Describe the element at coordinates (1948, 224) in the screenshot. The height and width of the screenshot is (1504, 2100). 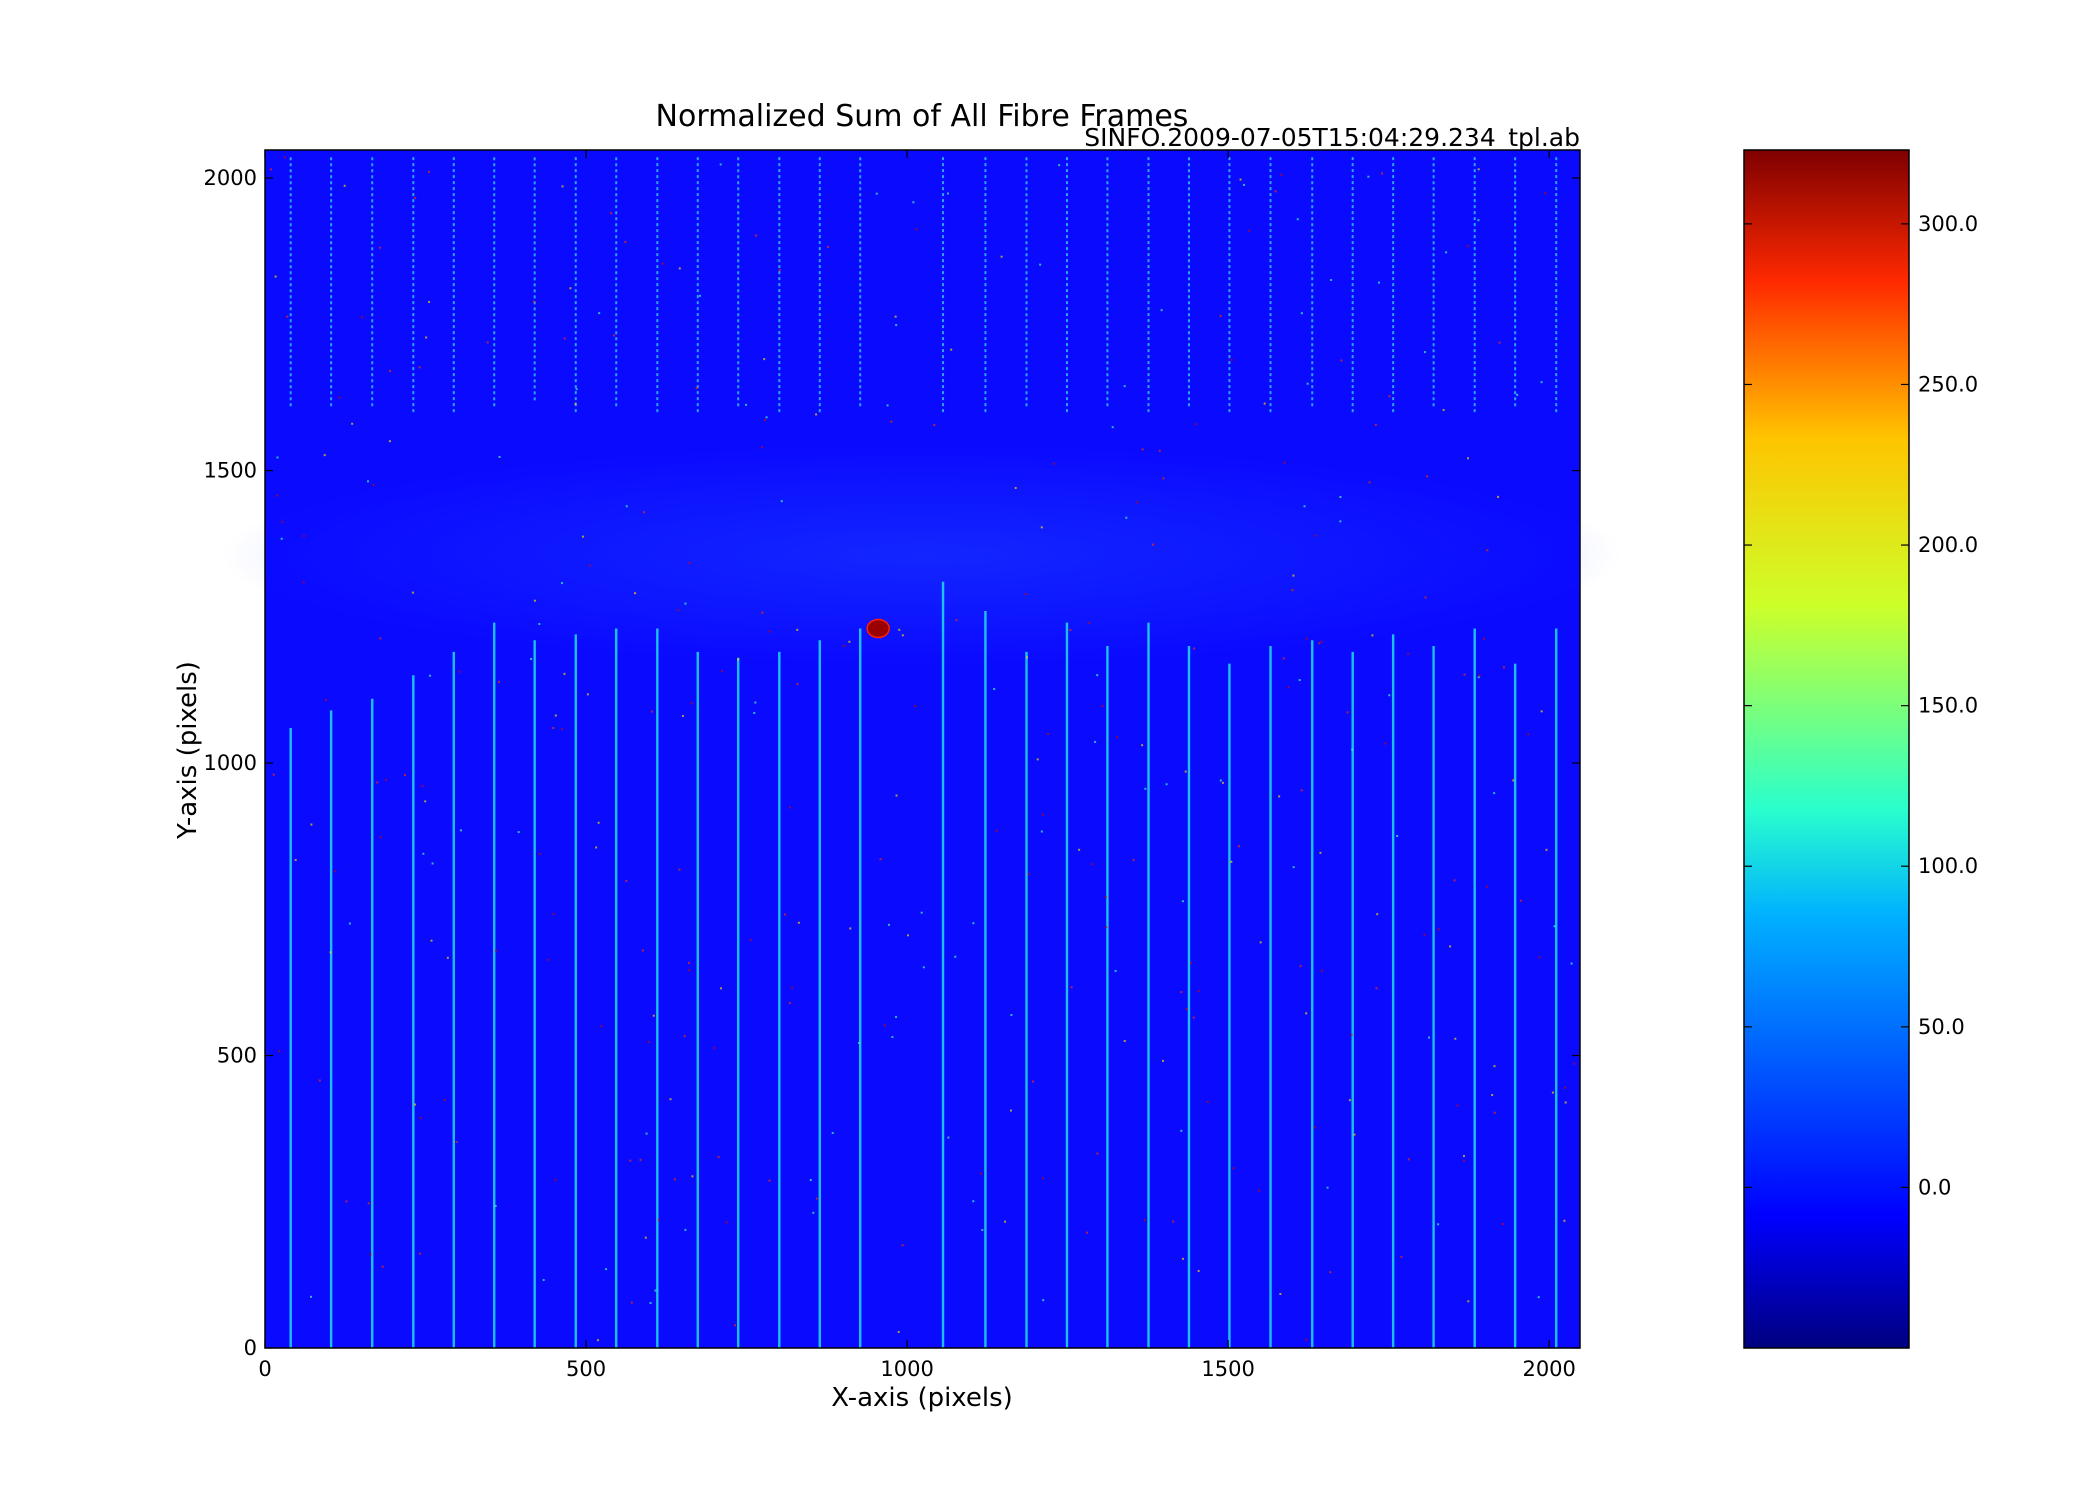
I see `colorbar-tick-label: 300.0` at that location.